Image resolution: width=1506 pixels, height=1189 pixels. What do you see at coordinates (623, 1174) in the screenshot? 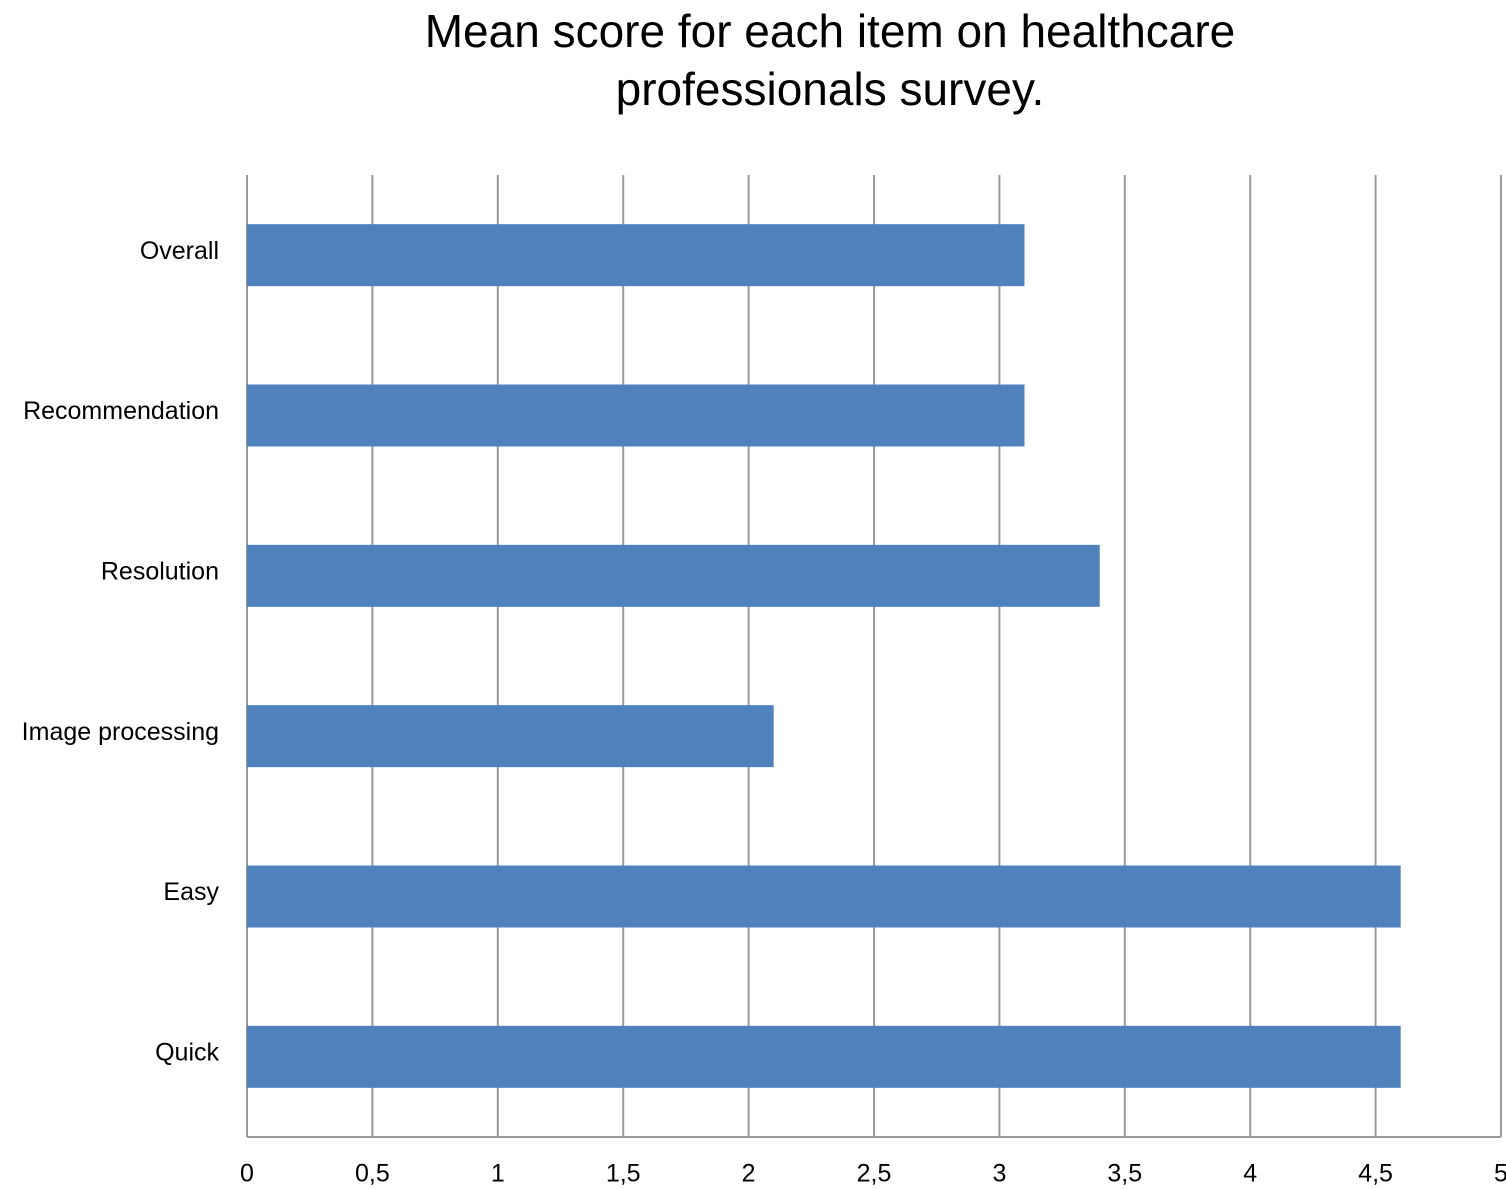
I see `x-tick-label: 1,5` at bounding box center [623, 1174].